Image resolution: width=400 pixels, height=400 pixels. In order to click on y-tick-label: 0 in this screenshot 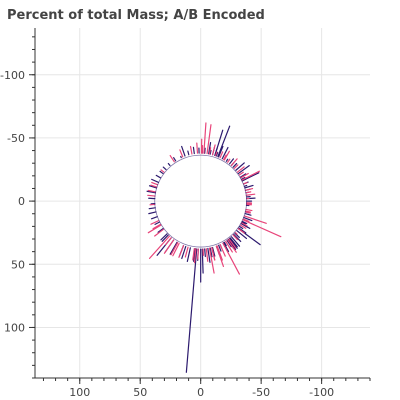, I will do `click(21, 201)`.